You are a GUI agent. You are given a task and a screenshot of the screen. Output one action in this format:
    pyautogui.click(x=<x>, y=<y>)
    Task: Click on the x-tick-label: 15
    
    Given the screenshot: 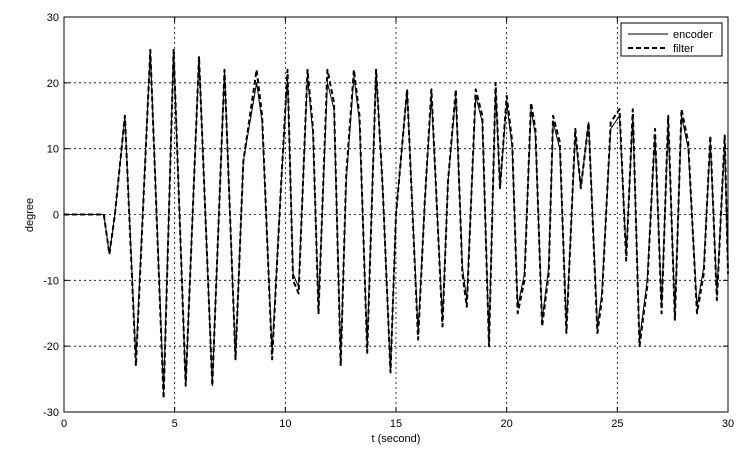 What is the action you would take?
    pyautogui.click(x=396, y=424)
    